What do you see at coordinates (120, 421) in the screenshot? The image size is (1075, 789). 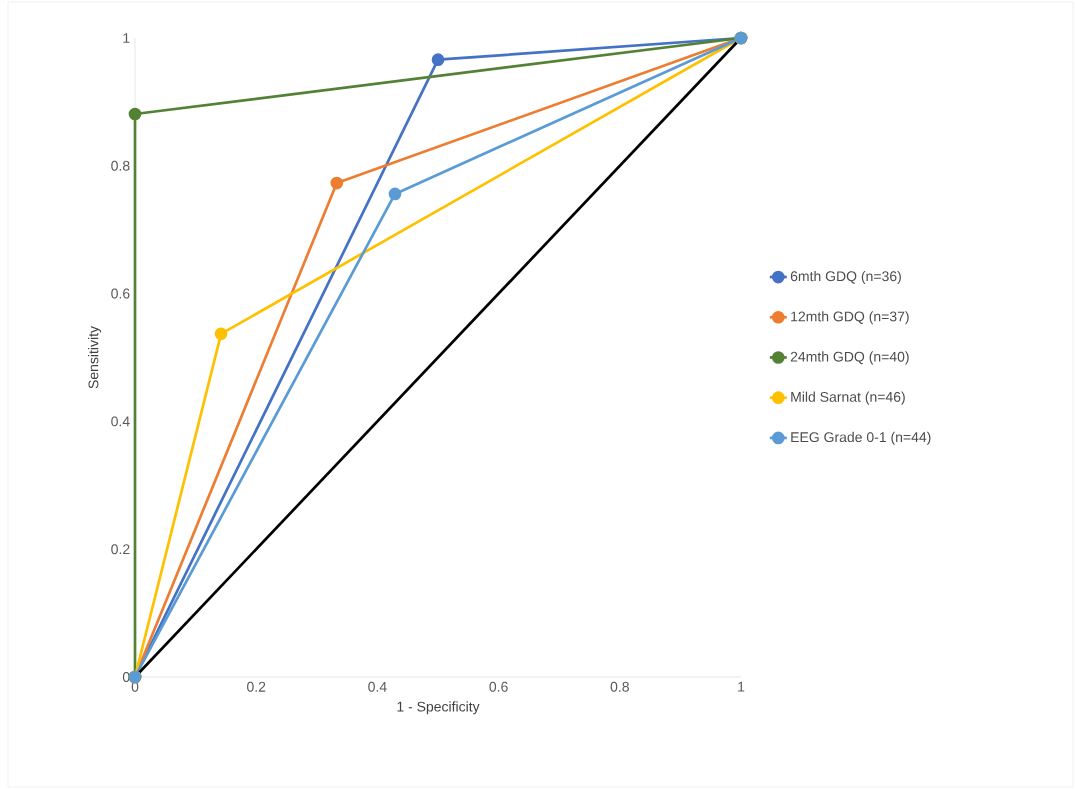 I see `y-tick-label: 0.4` at bounding box center [120, 421].